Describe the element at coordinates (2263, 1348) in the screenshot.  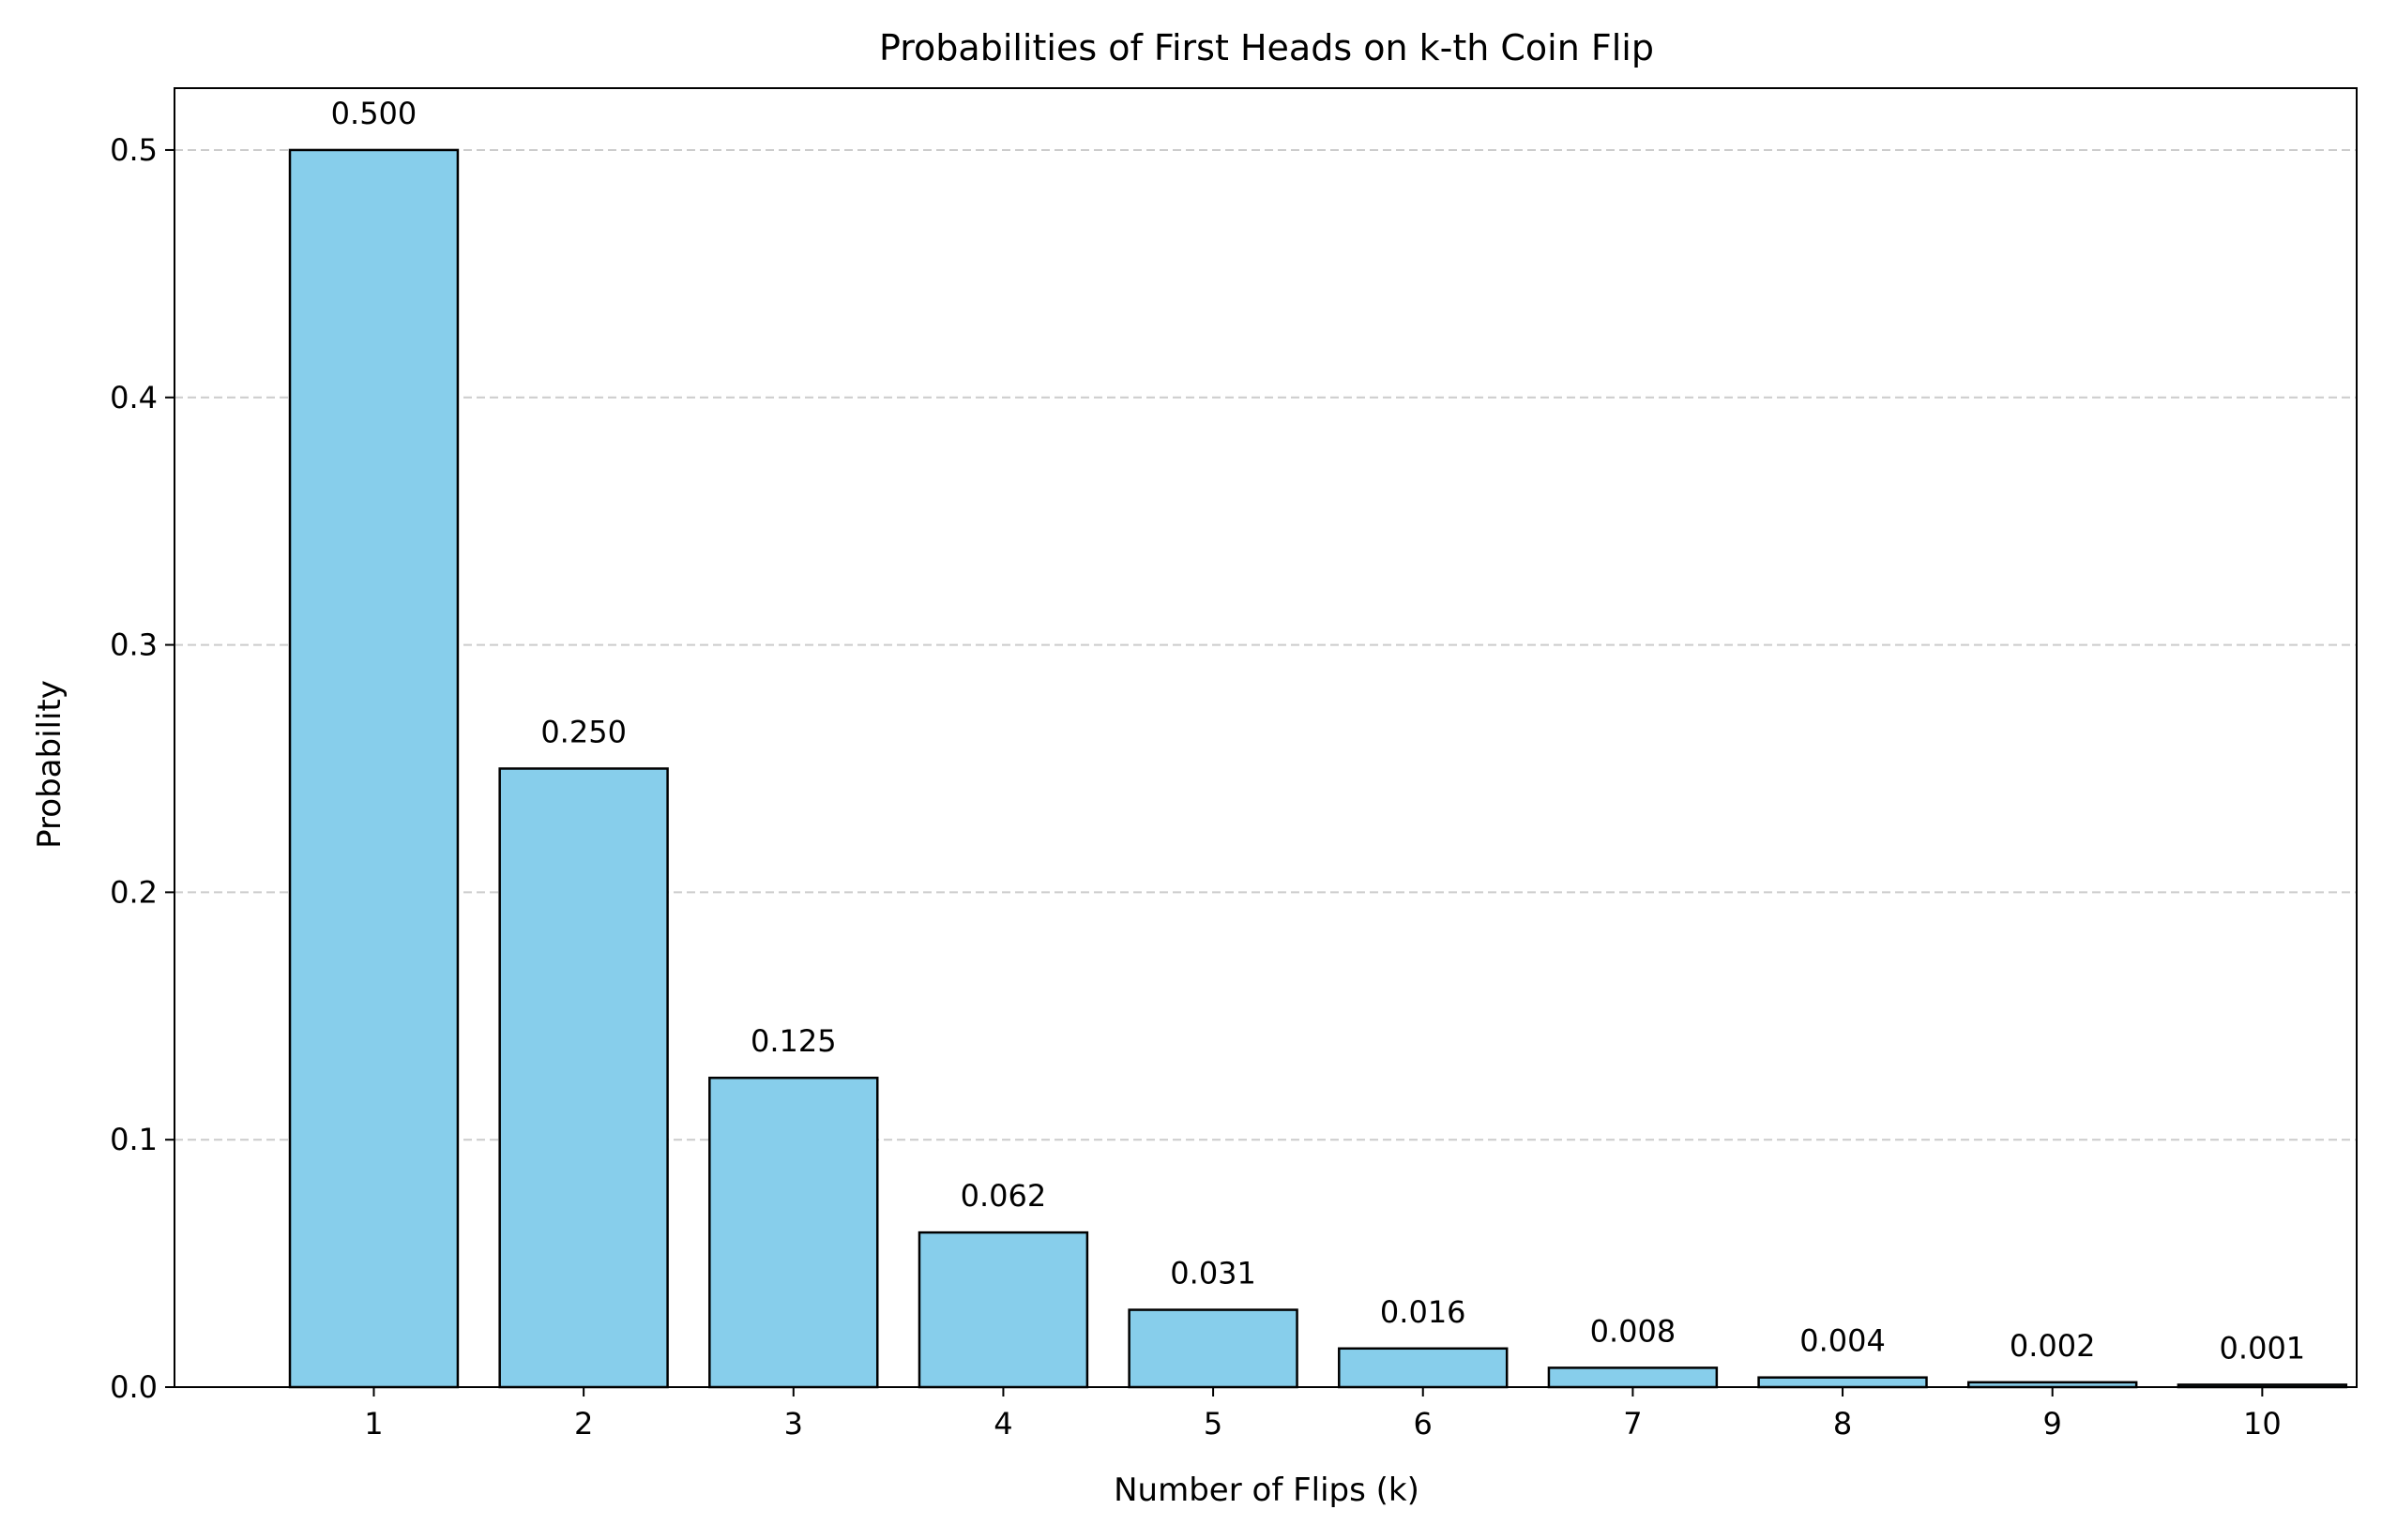
I see `data-label-k-10: 0.001` at that location.